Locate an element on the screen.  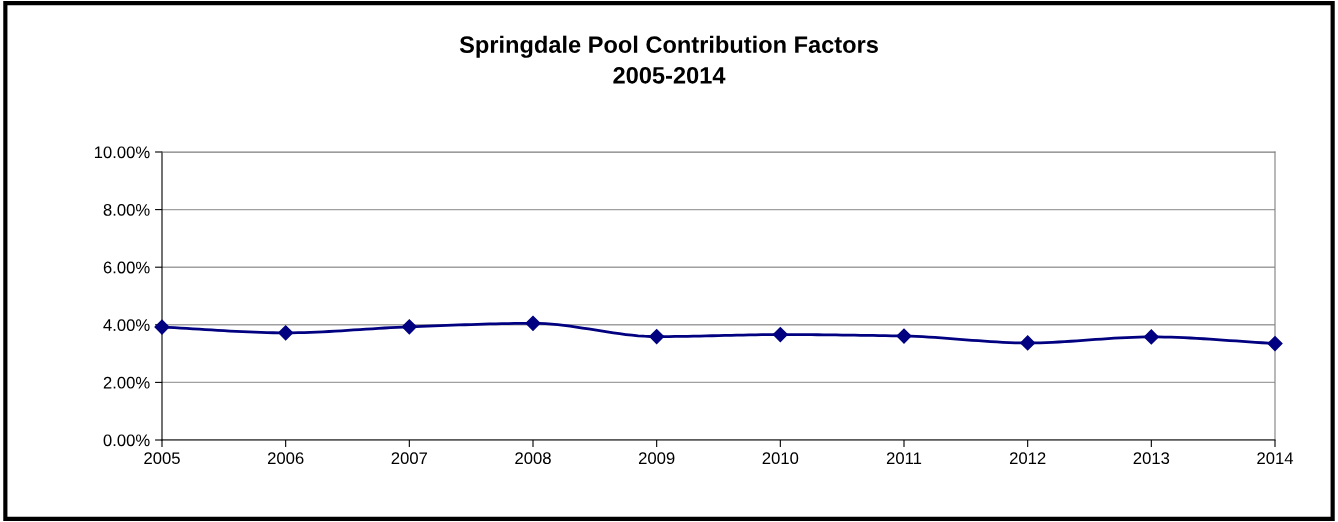
x-tick-label: 2009 is located at coordinates (656, 458).